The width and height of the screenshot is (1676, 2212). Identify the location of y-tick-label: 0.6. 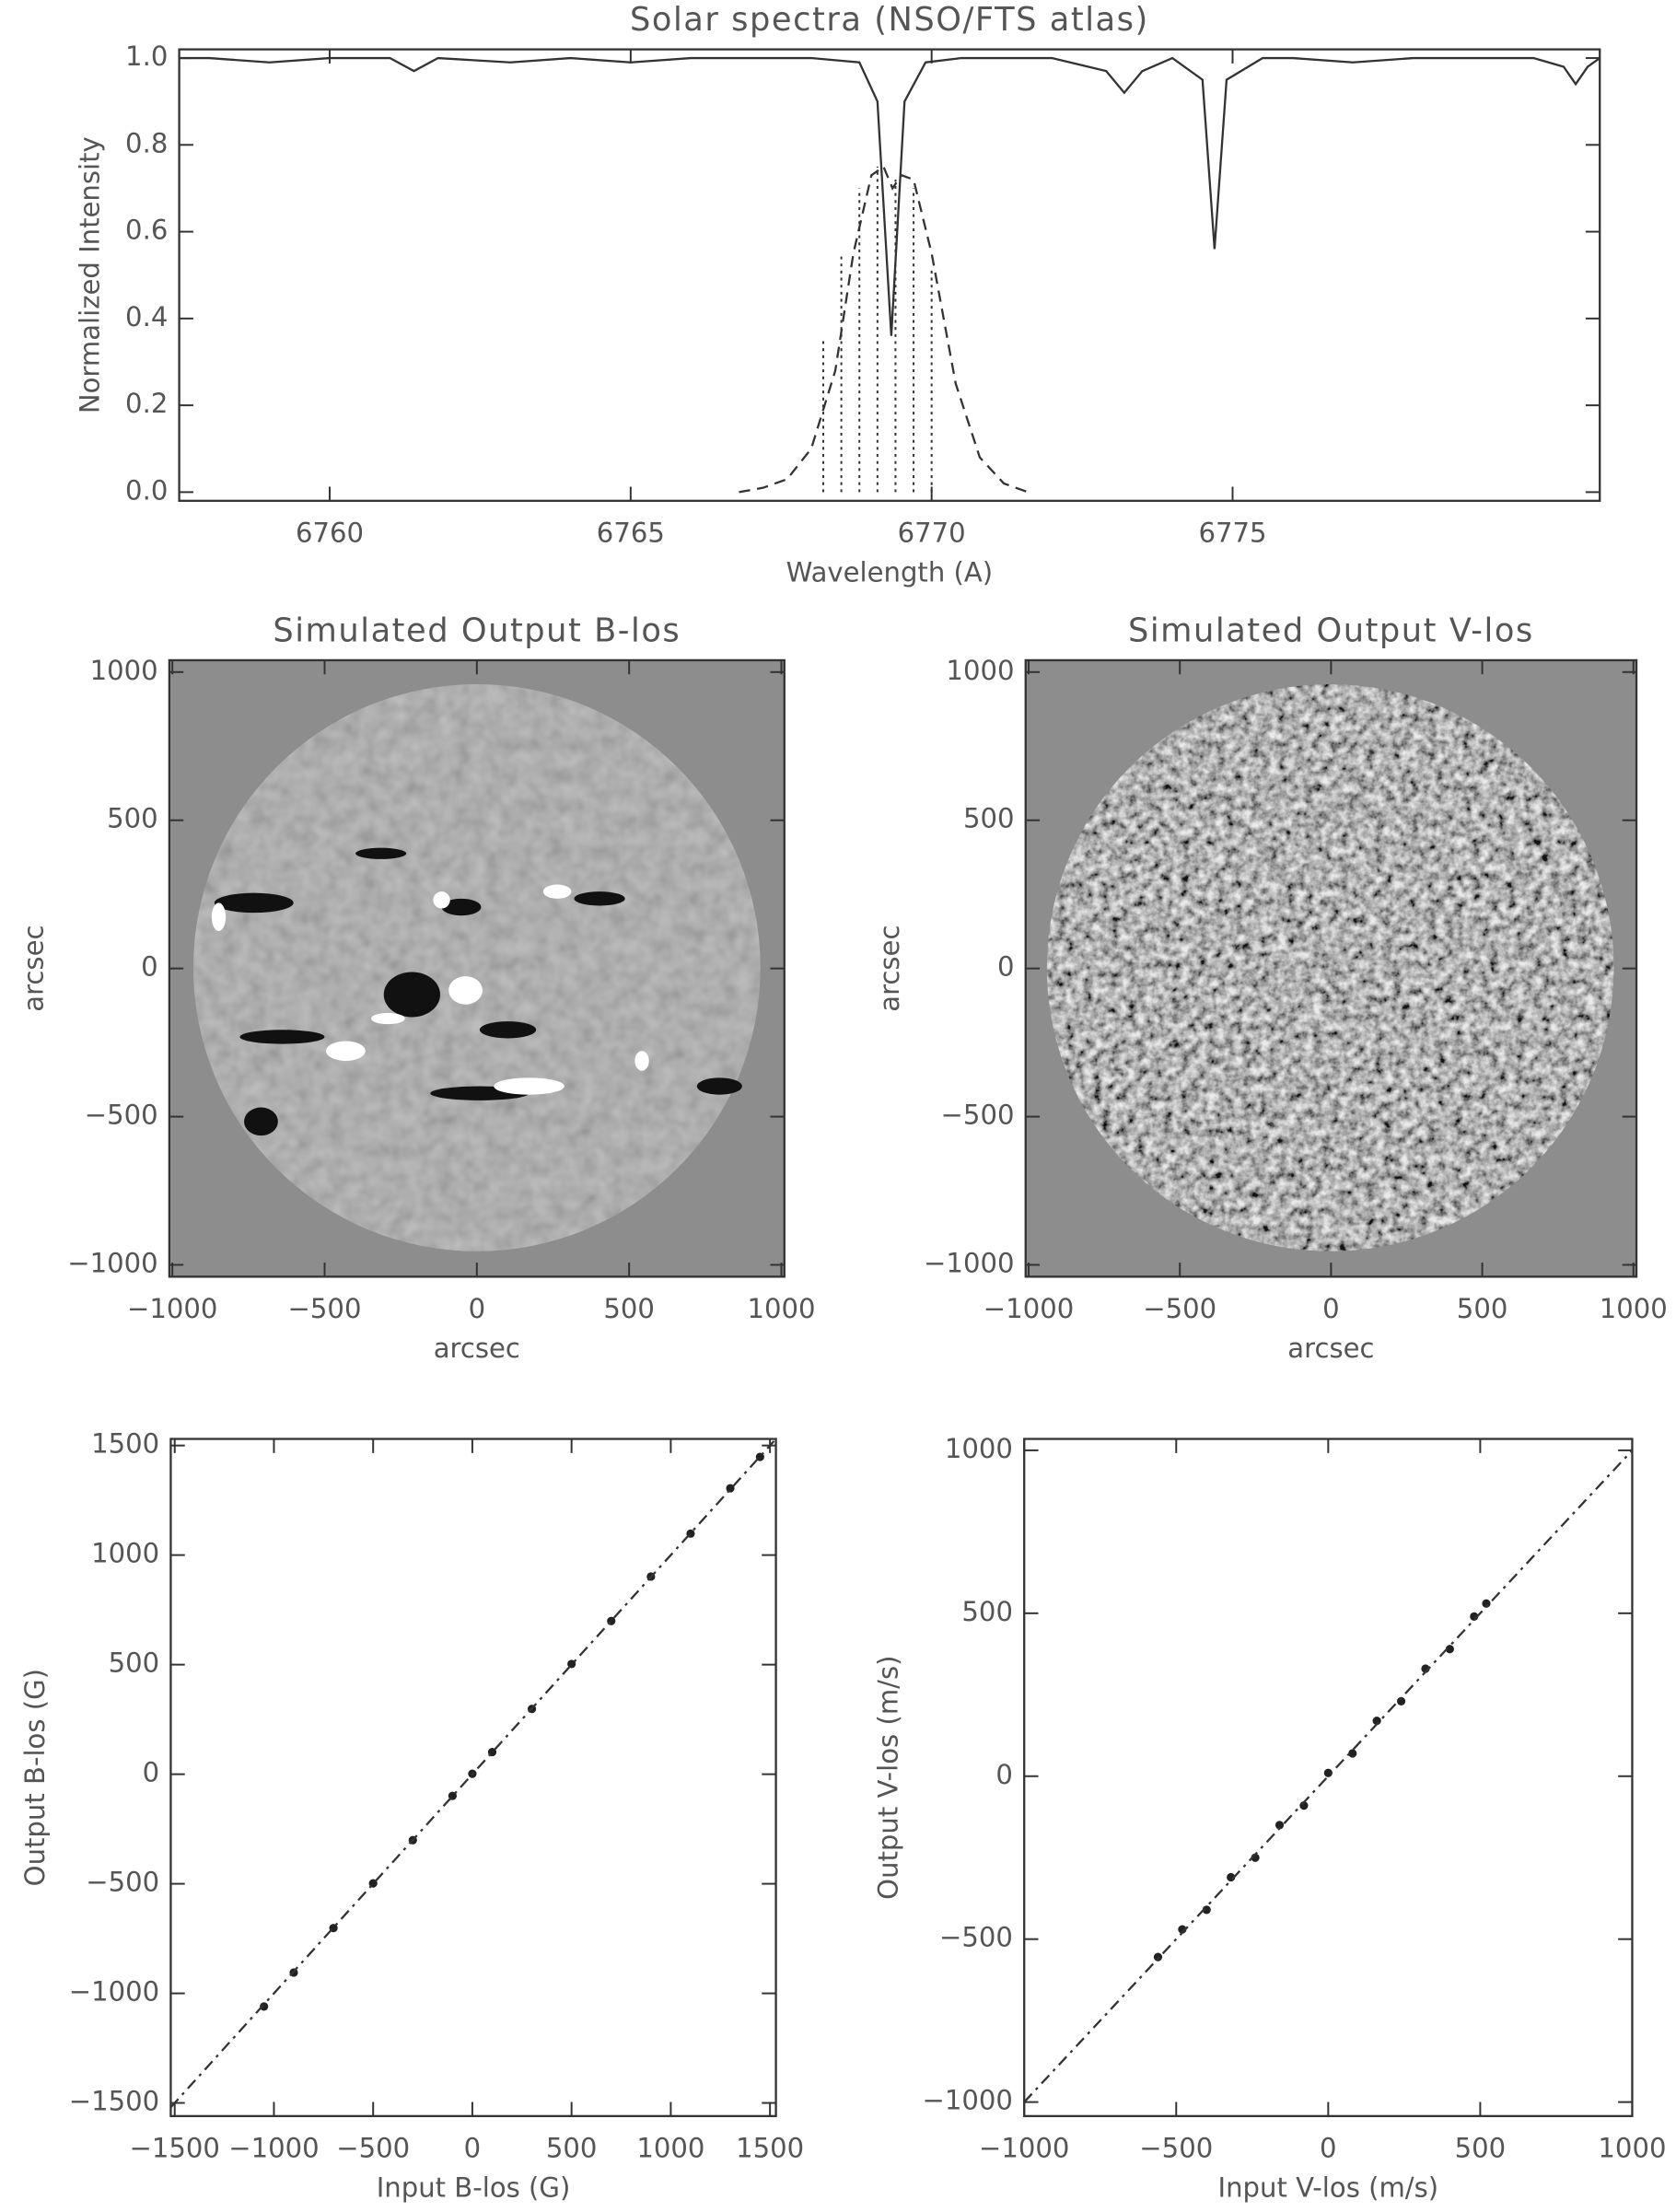
(146, 231).